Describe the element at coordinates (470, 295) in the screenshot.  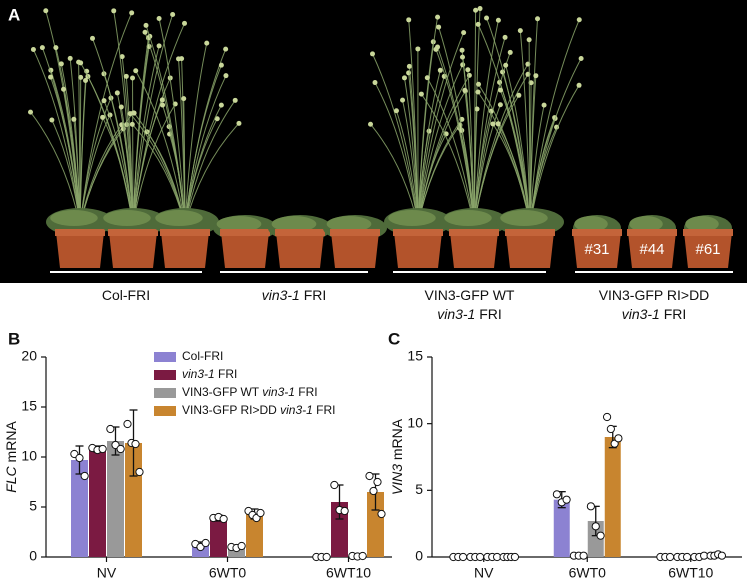
I see `group-label-part: VIN3-GFP WT` at that location.